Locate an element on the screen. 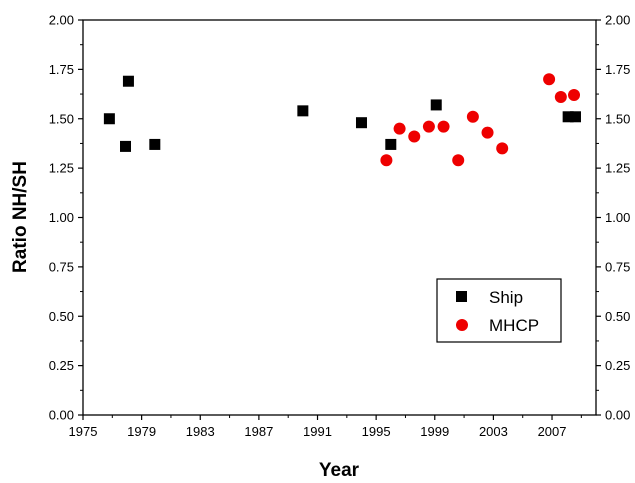  x-tick-label: 1995 is located at coordinates (376, 431).